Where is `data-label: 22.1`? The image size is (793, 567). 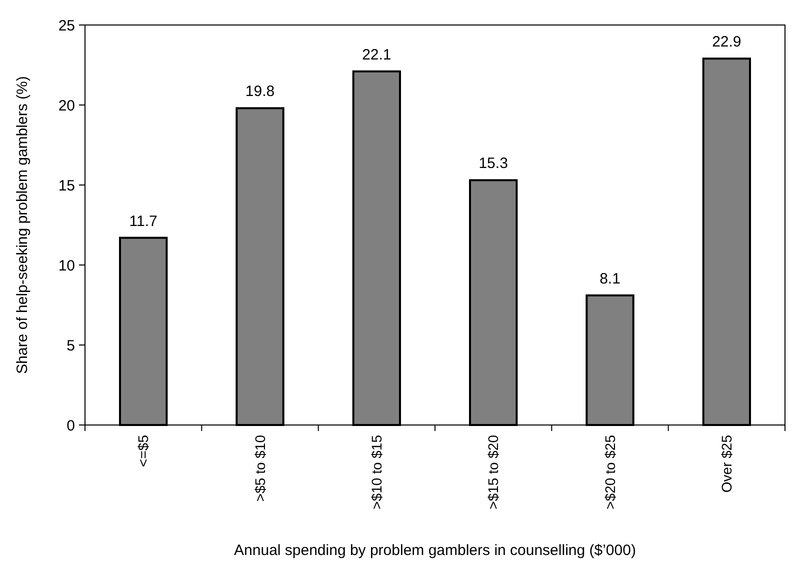 data-label: 22.1 is located at coordinates (377, 55).